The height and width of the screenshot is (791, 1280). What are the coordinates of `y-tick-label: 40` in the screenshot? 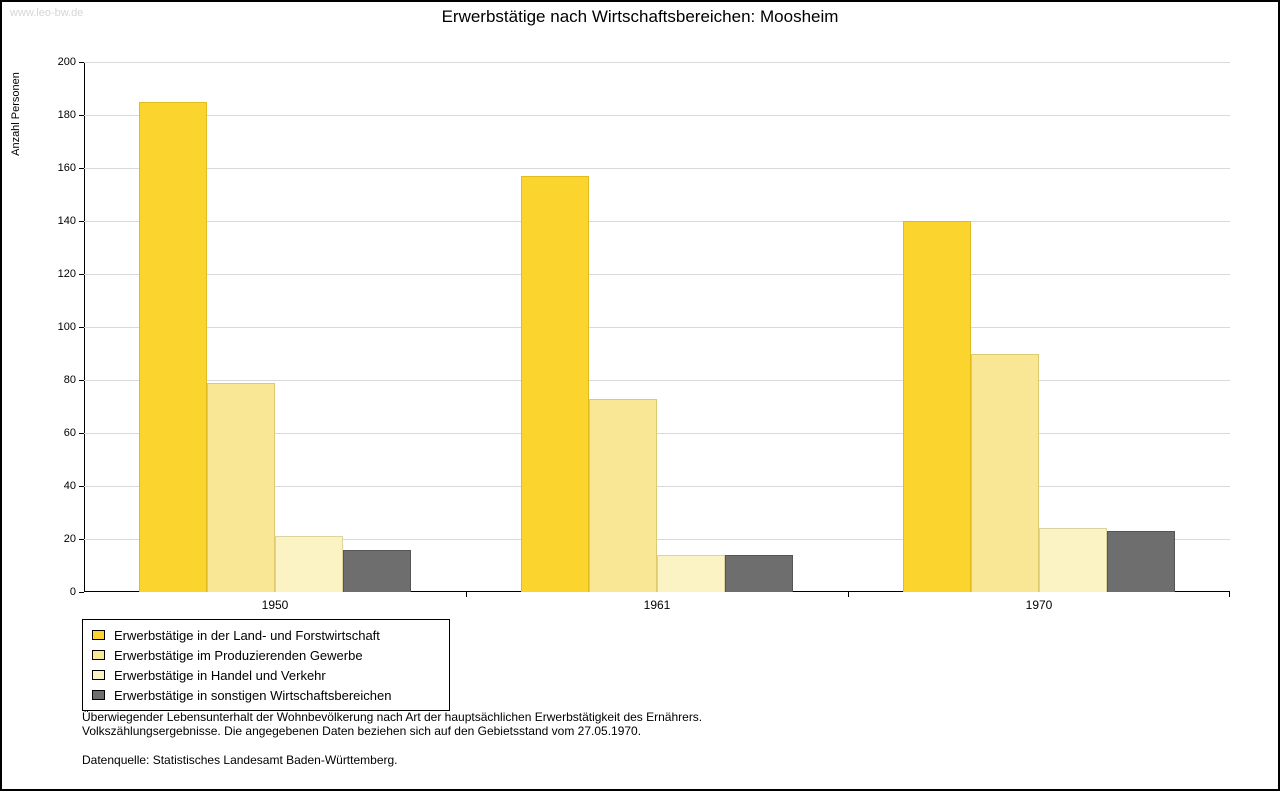 It's located at (69, 486).